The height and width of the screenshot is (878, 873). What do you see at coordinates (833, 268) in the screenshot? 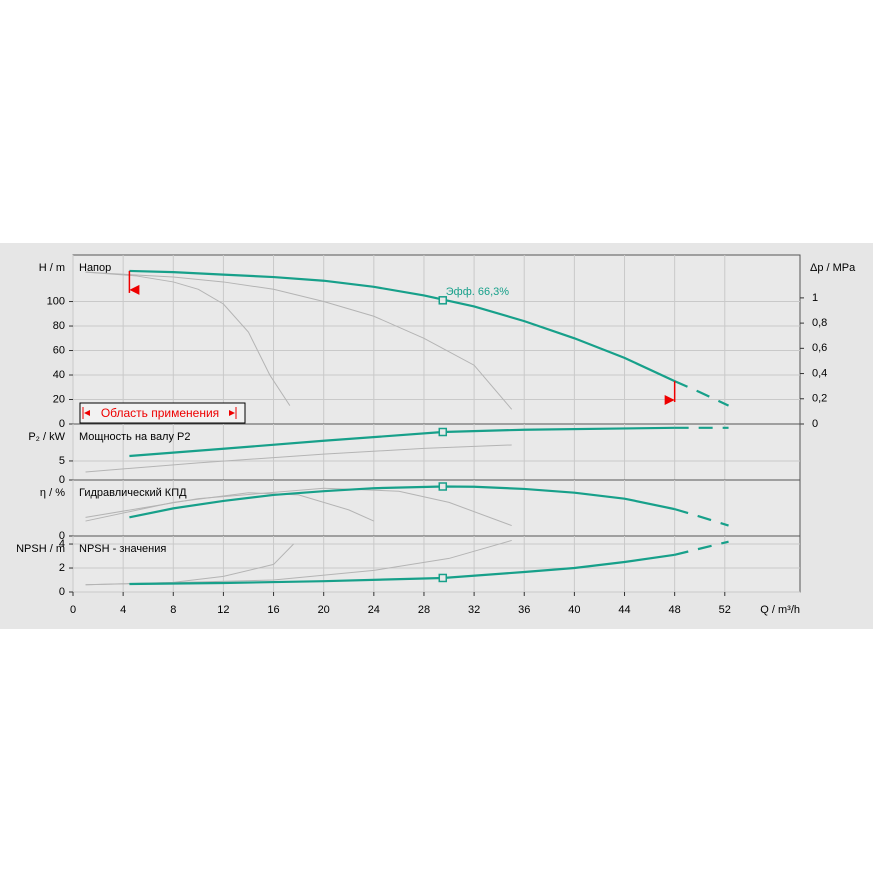
I see `y2-axis-label: Δp / MPa` at bounding box center [833, 268].